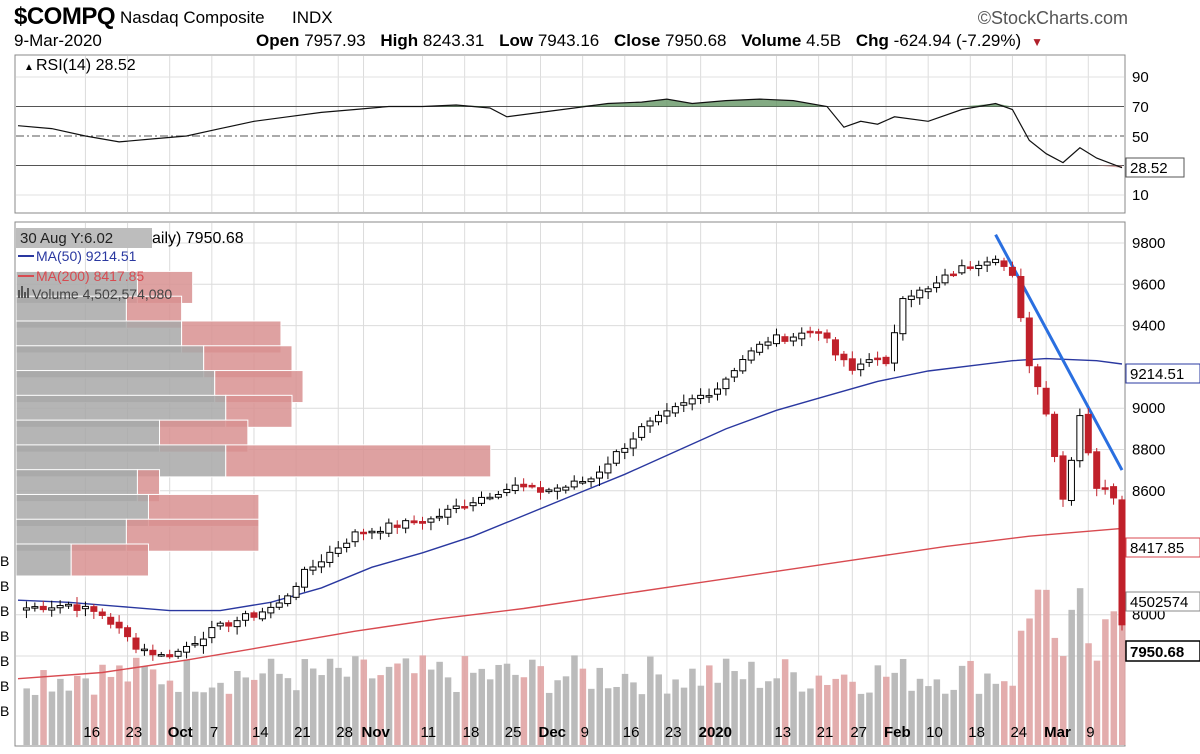  Describe the element at coordinates (1059, 352) in the screenshot. I see `trendline` at that location.